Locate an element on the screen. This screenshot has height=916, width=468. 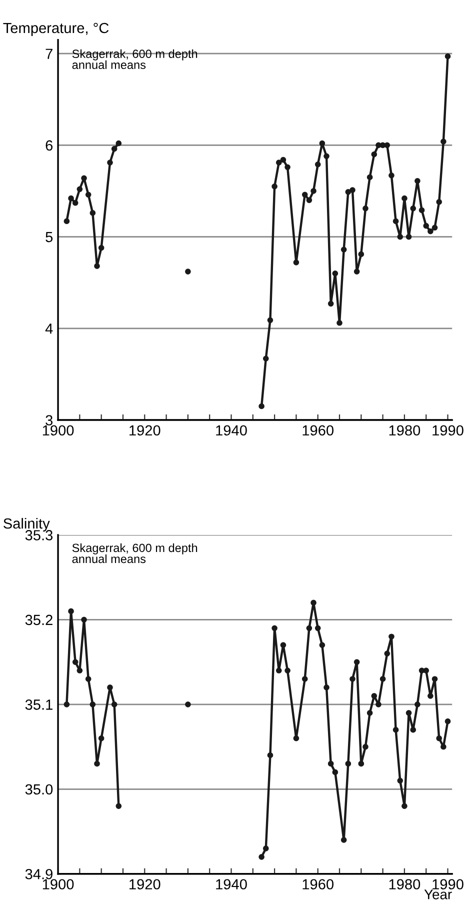
x-axis-title: Year is located at coordinates (438, 895).